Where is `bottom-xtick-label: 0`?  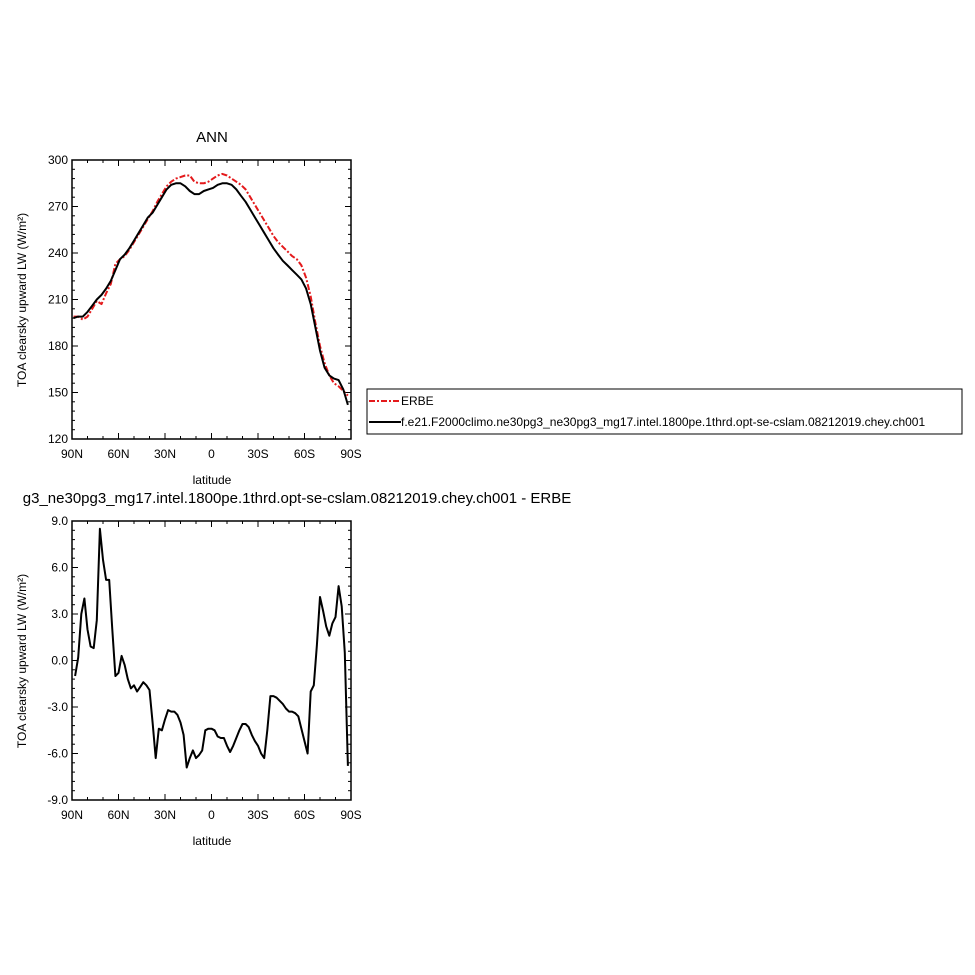
bottom-xtick-label: 0 is located at coordinates (211, 815).